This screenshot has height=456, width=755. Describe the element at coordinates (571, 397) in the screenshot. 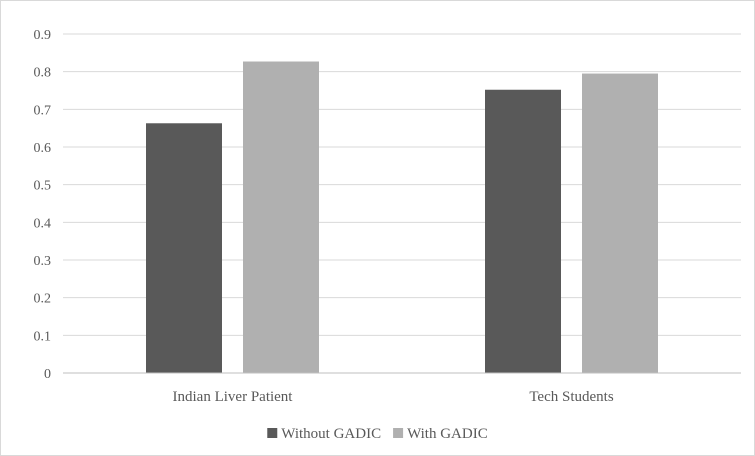

I see `x-category-label: Tech Students` at that location.